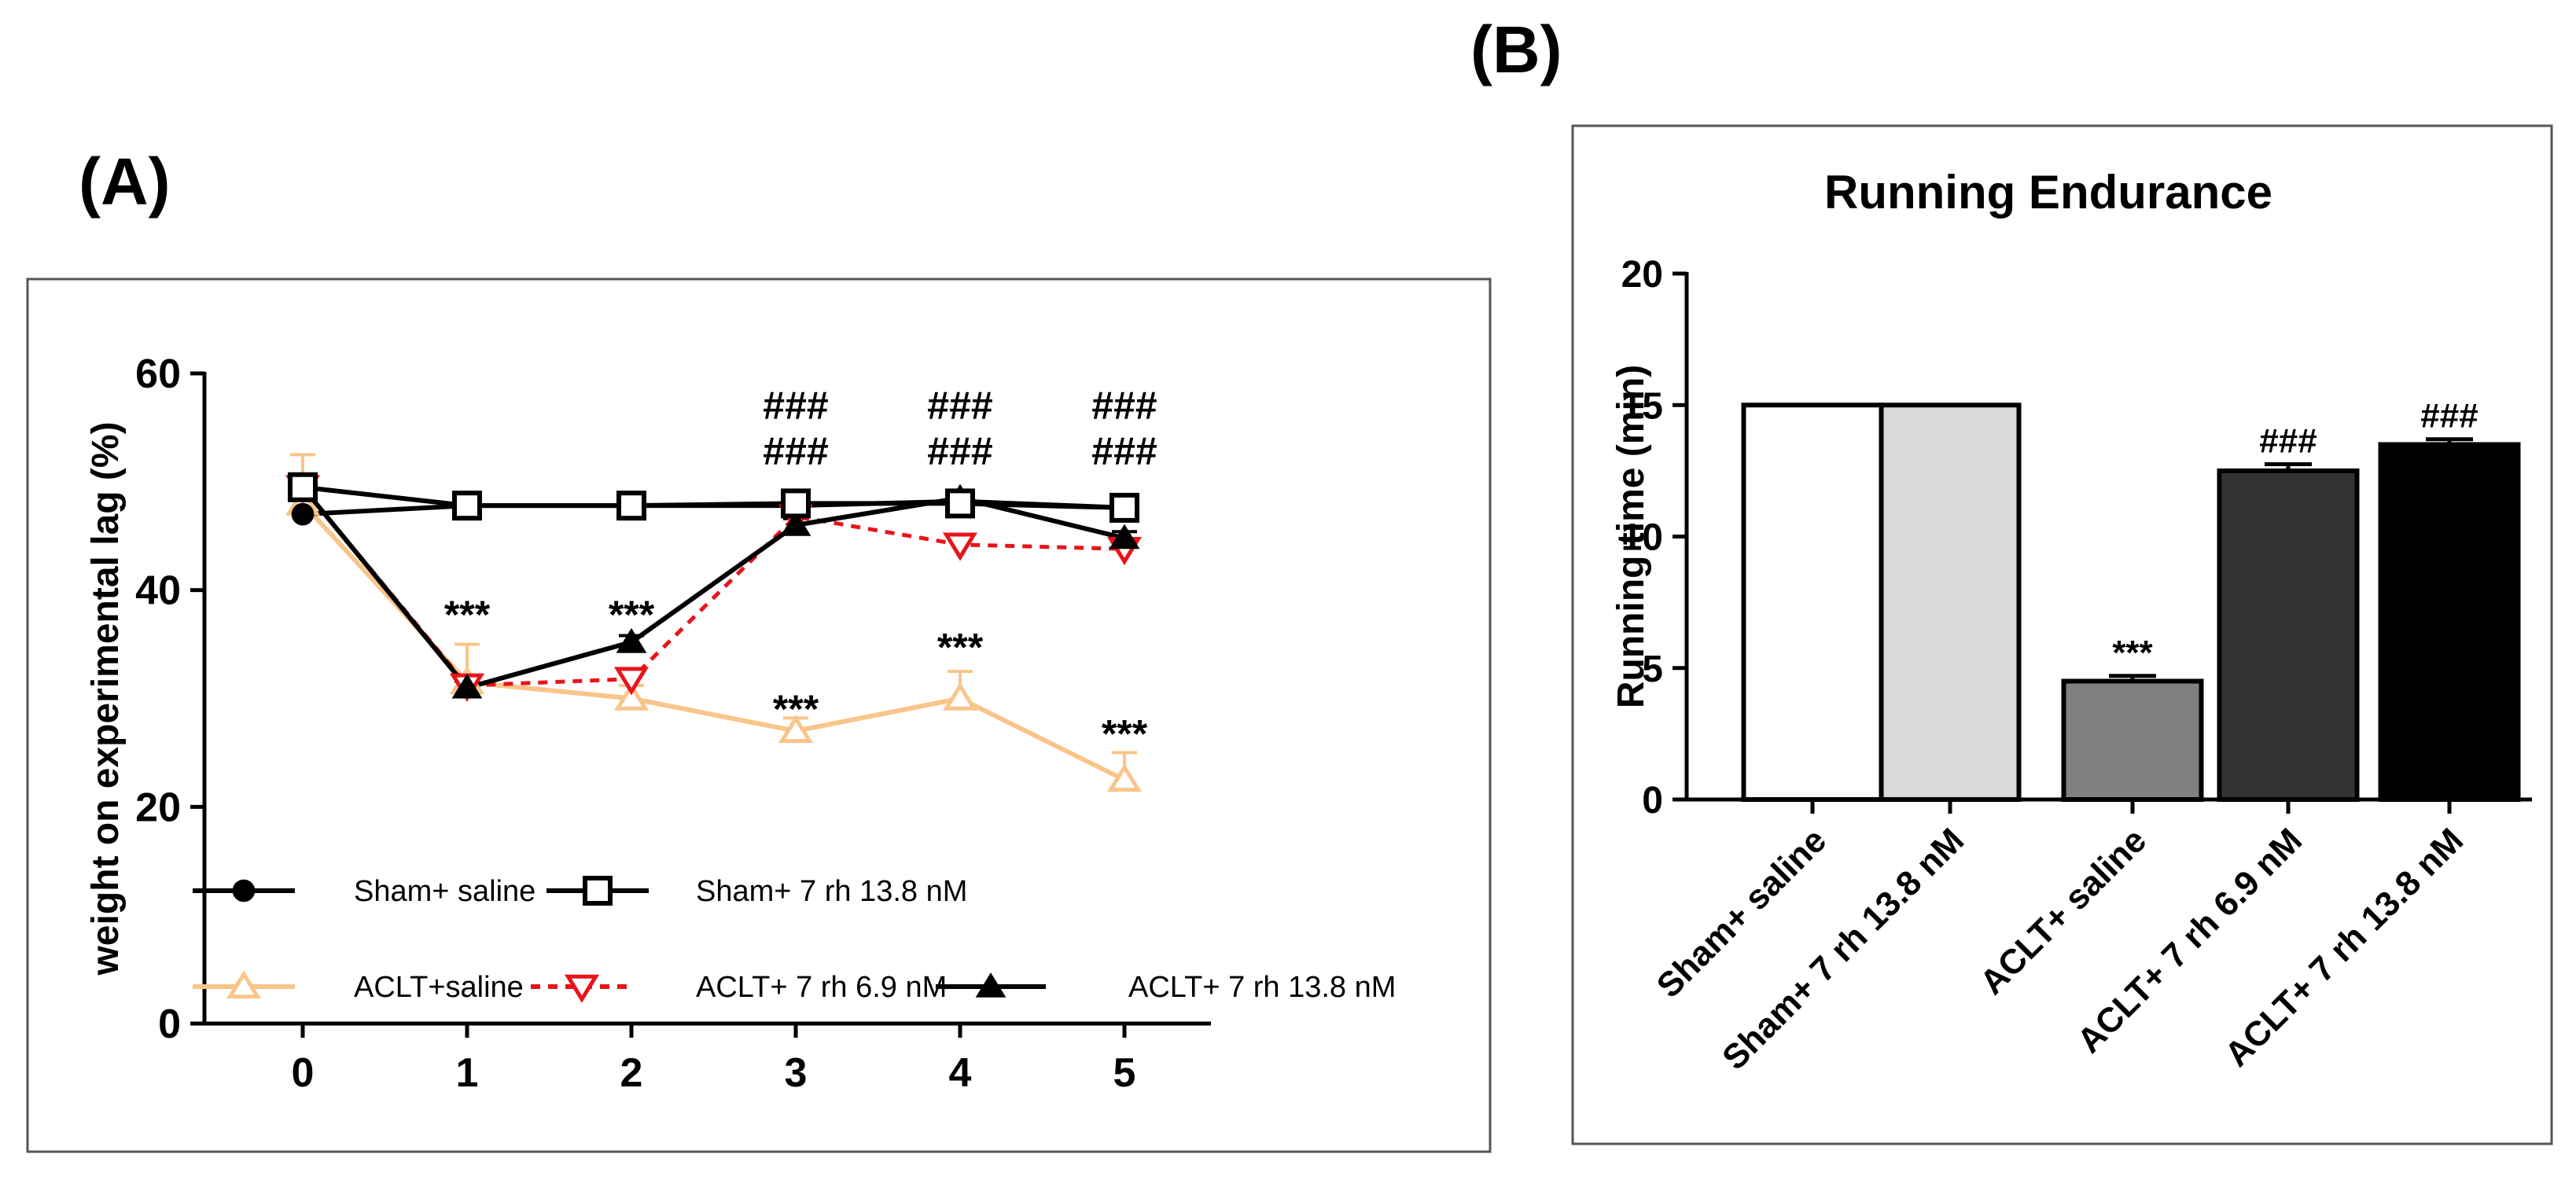 This screenshot has height=1180, width=2576. I want to click on chart-b-y-tick-label: 5, so click(1653, 669).